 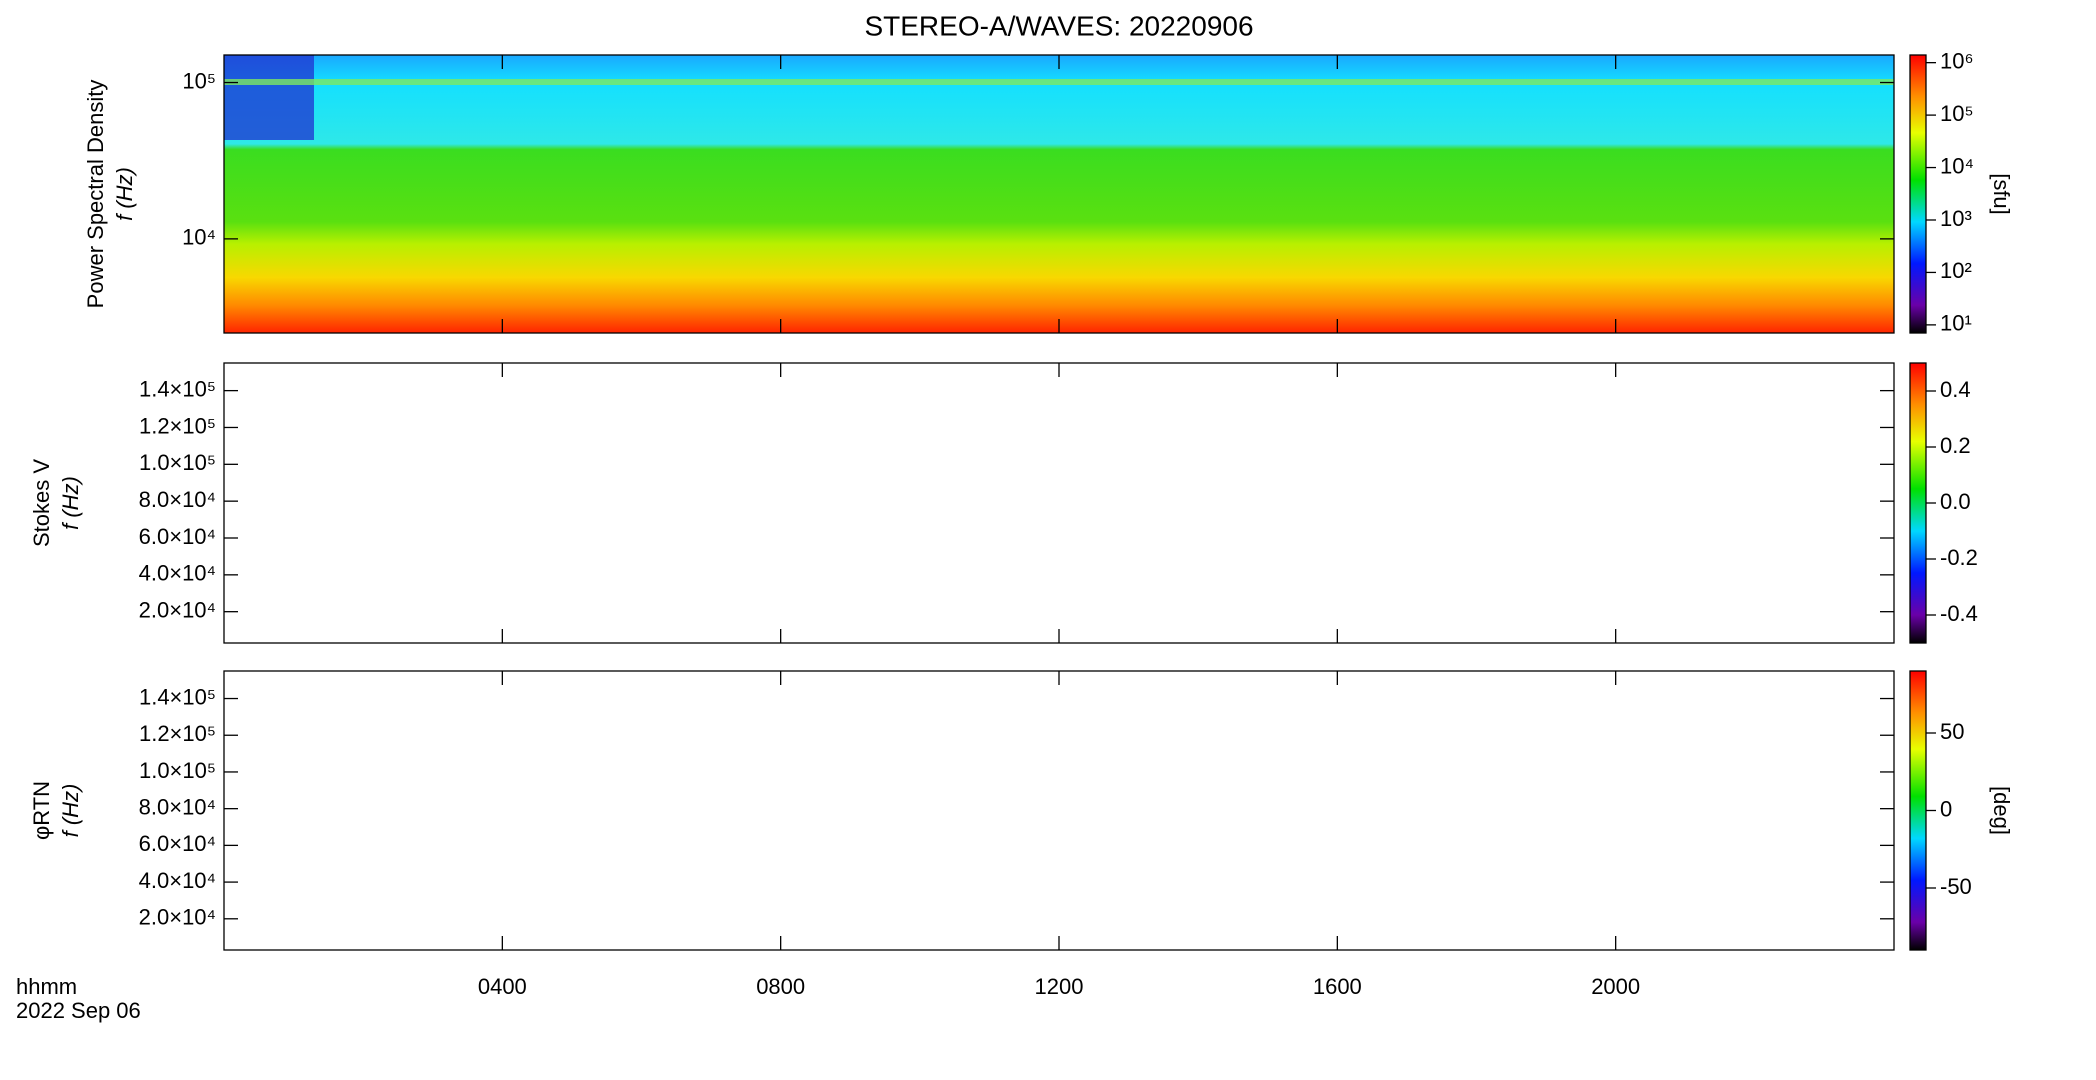 What do you see at coordinates (1959, 613) in the screenshot?
I see `colorbar-tick-label: -0.4` at bounding box center [1959, 613].